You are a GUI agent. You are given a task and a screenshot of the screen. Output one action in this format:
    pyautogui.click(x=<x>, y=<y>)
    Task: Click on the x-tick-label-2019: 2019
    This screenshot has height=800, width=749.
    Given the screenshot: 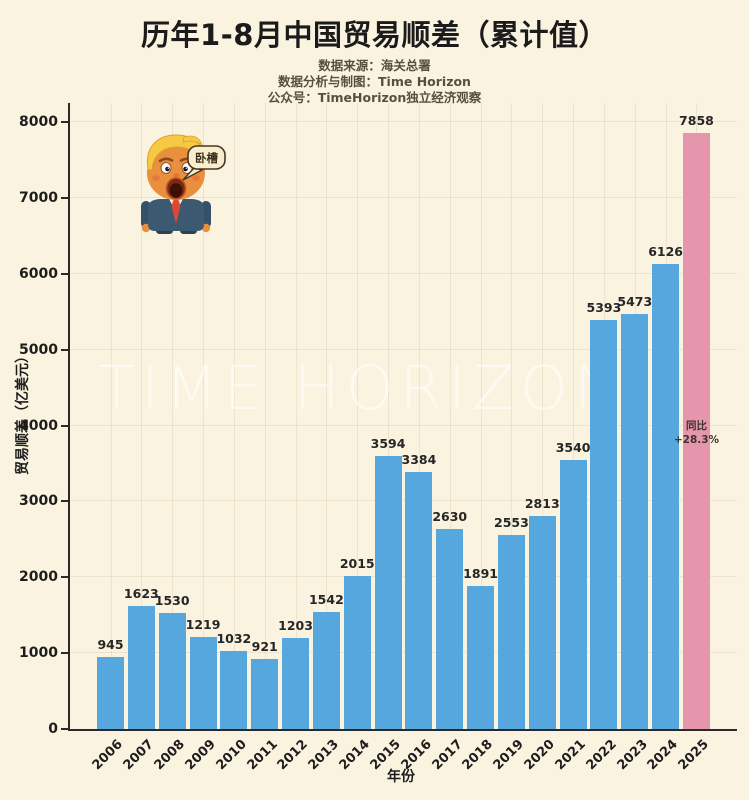 What is the action you would take?
    pyautogui.click(x=509, y=755)
    